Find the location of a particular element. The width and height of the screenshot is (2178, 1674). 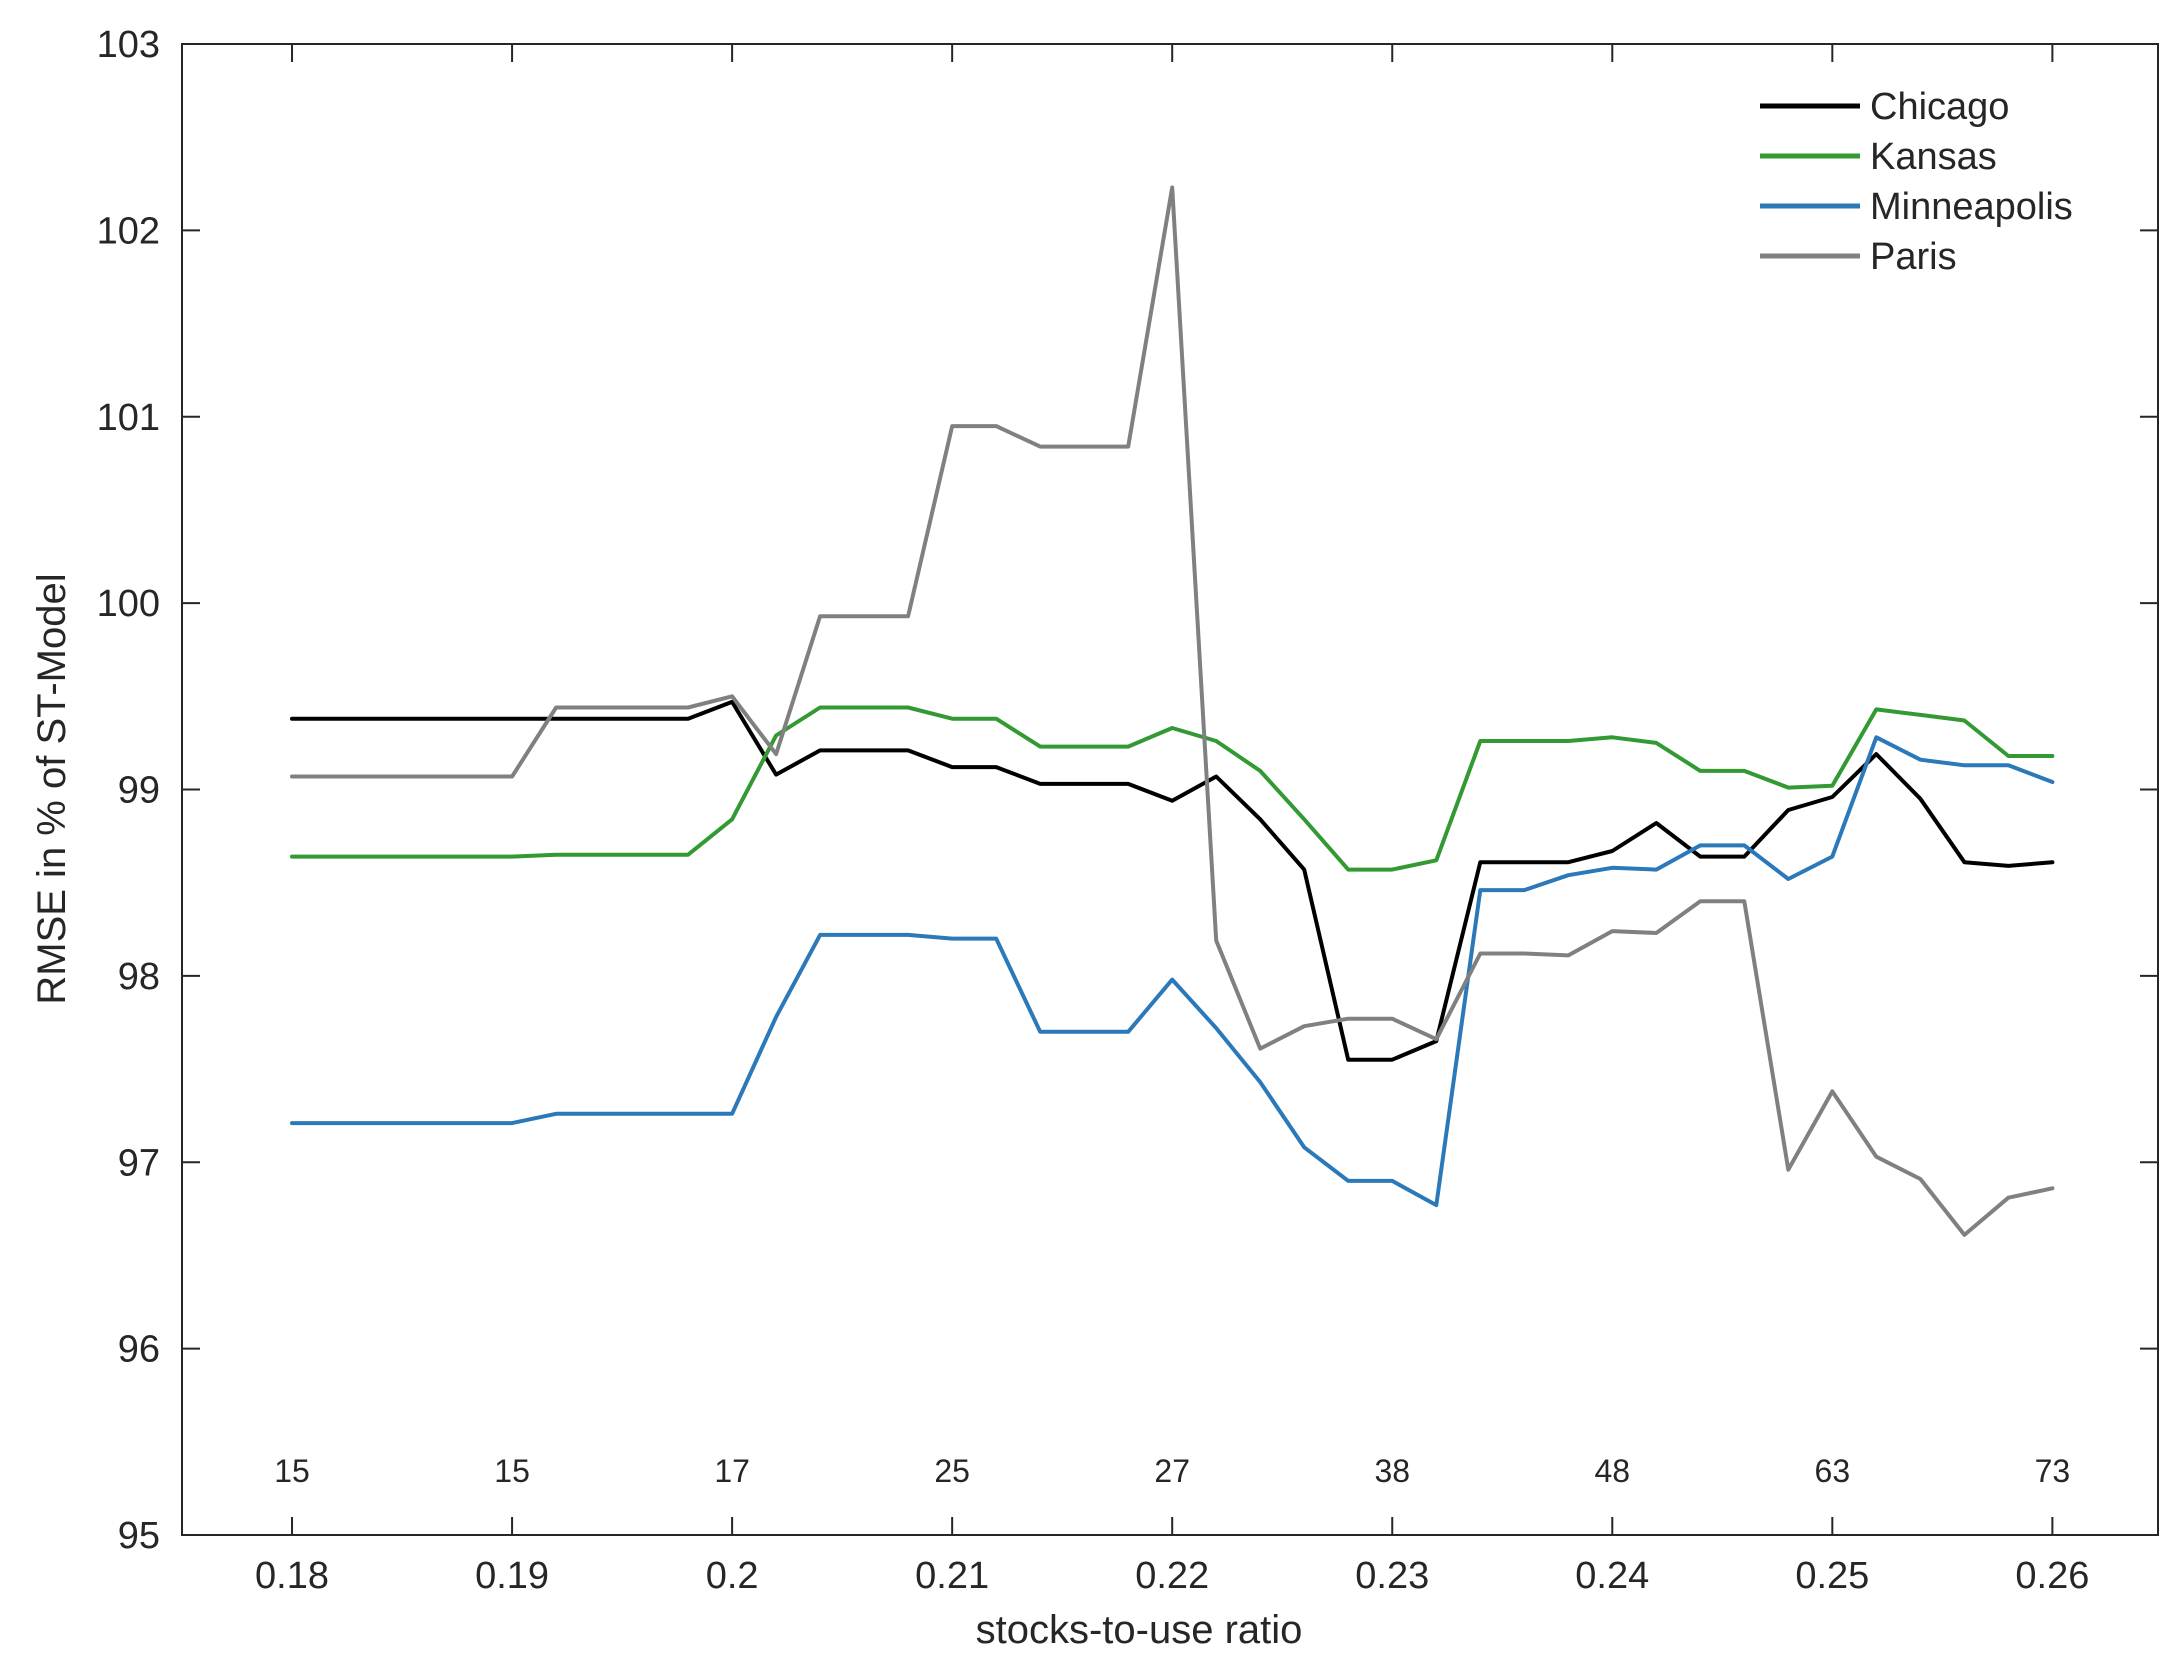

x-tick-label: 0.23 is located at coordinates (1392, 1576).